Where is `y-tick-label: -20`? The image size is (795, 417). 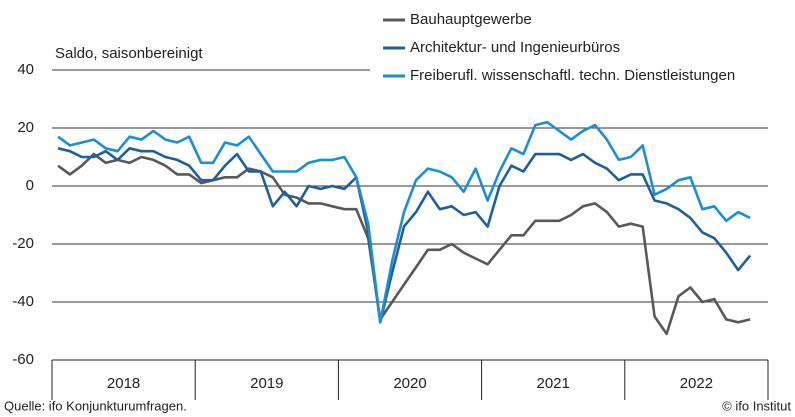
y-tick-label: -20 is located at coordinates (23, 243).